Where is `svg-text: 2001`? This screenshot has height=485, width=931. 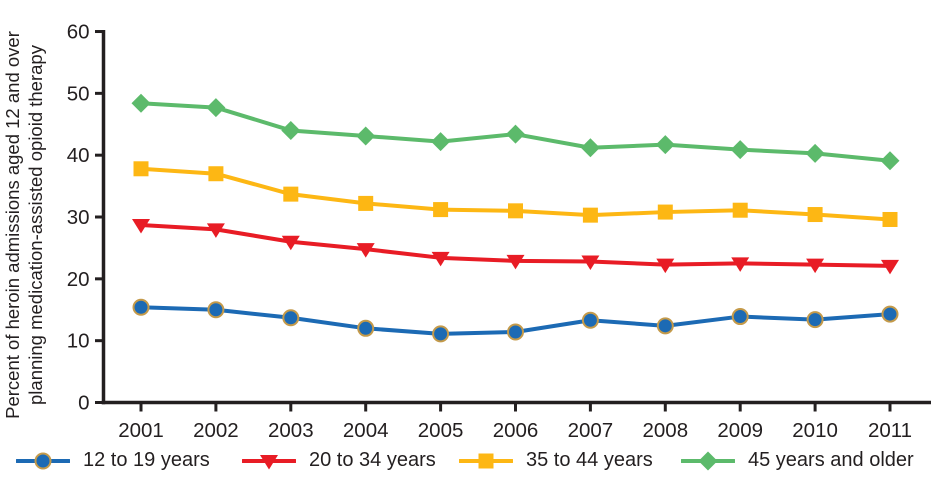
svg-text: 2001 is located at coordinates (141, 430).